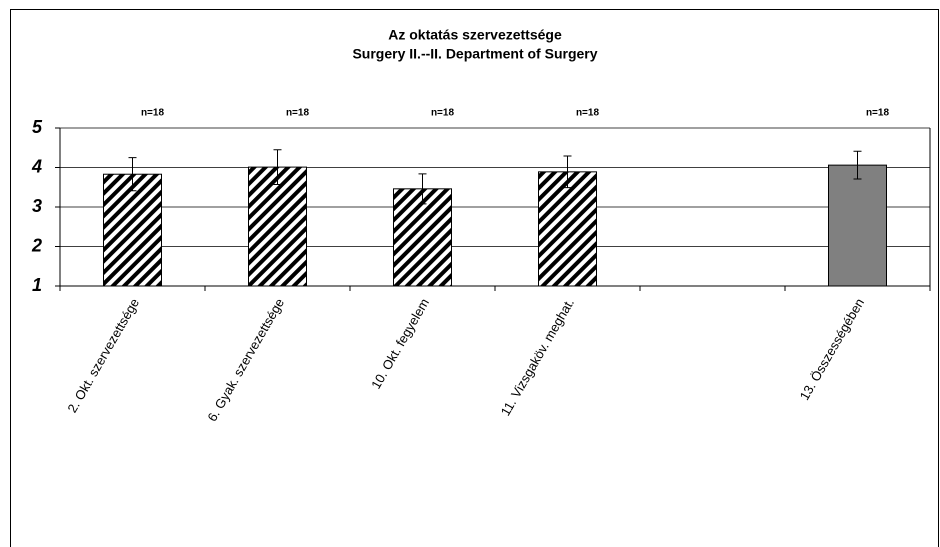 The height and width of the screenshot is (547, 940). Describe the element at coordinates (474, 54) in the screenshot. I see `chart-subtitle: Surgery II.--II. Department of Surgery` at that location.